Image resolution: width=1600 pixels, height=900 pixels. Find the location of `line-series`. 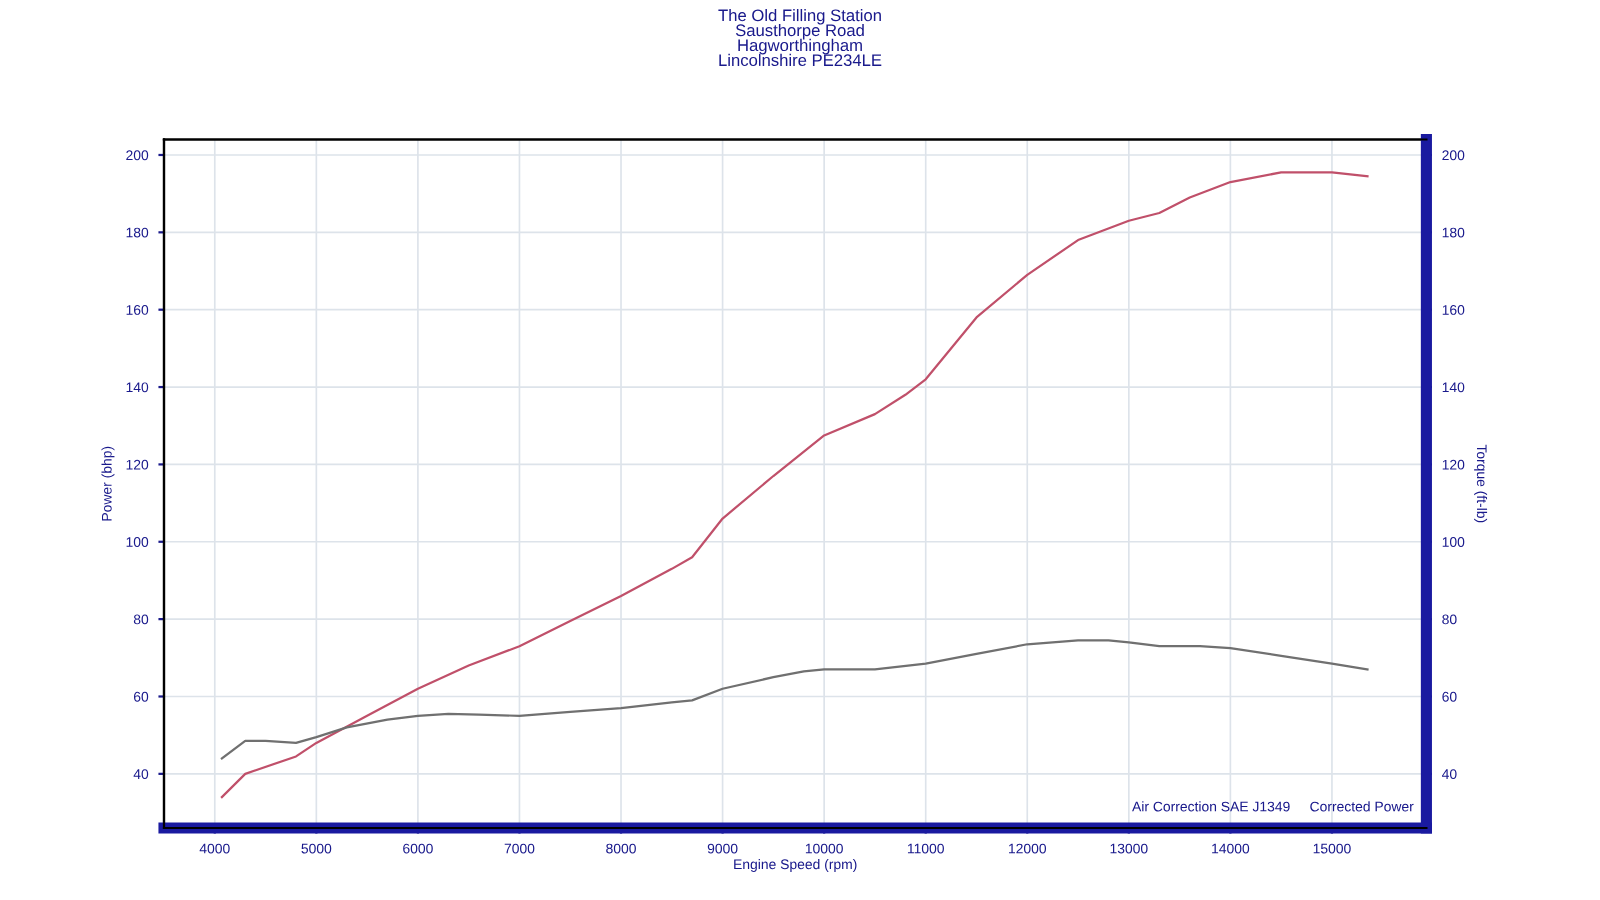

line-series is located at coordinates (794, 699).